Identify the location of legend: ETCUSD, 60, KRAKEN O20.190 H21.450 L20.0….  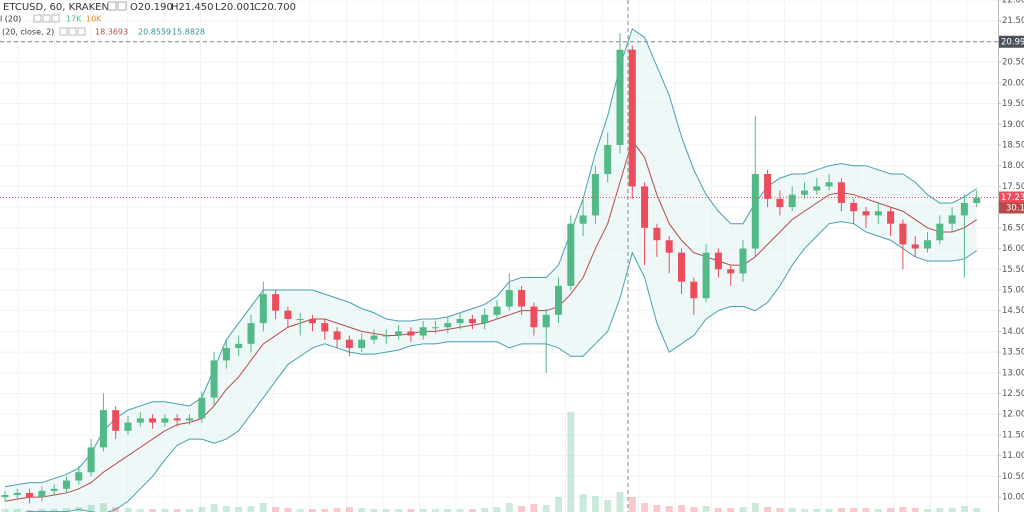
(148, 19).